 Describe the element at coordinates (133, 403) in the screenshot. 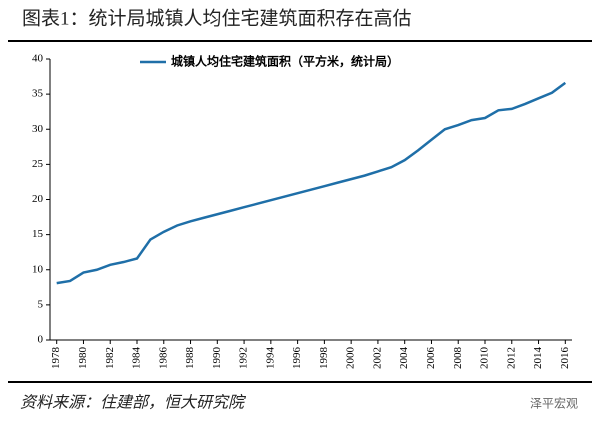

I see `source: 资料来源：住建部，恒大研究院` at that location.